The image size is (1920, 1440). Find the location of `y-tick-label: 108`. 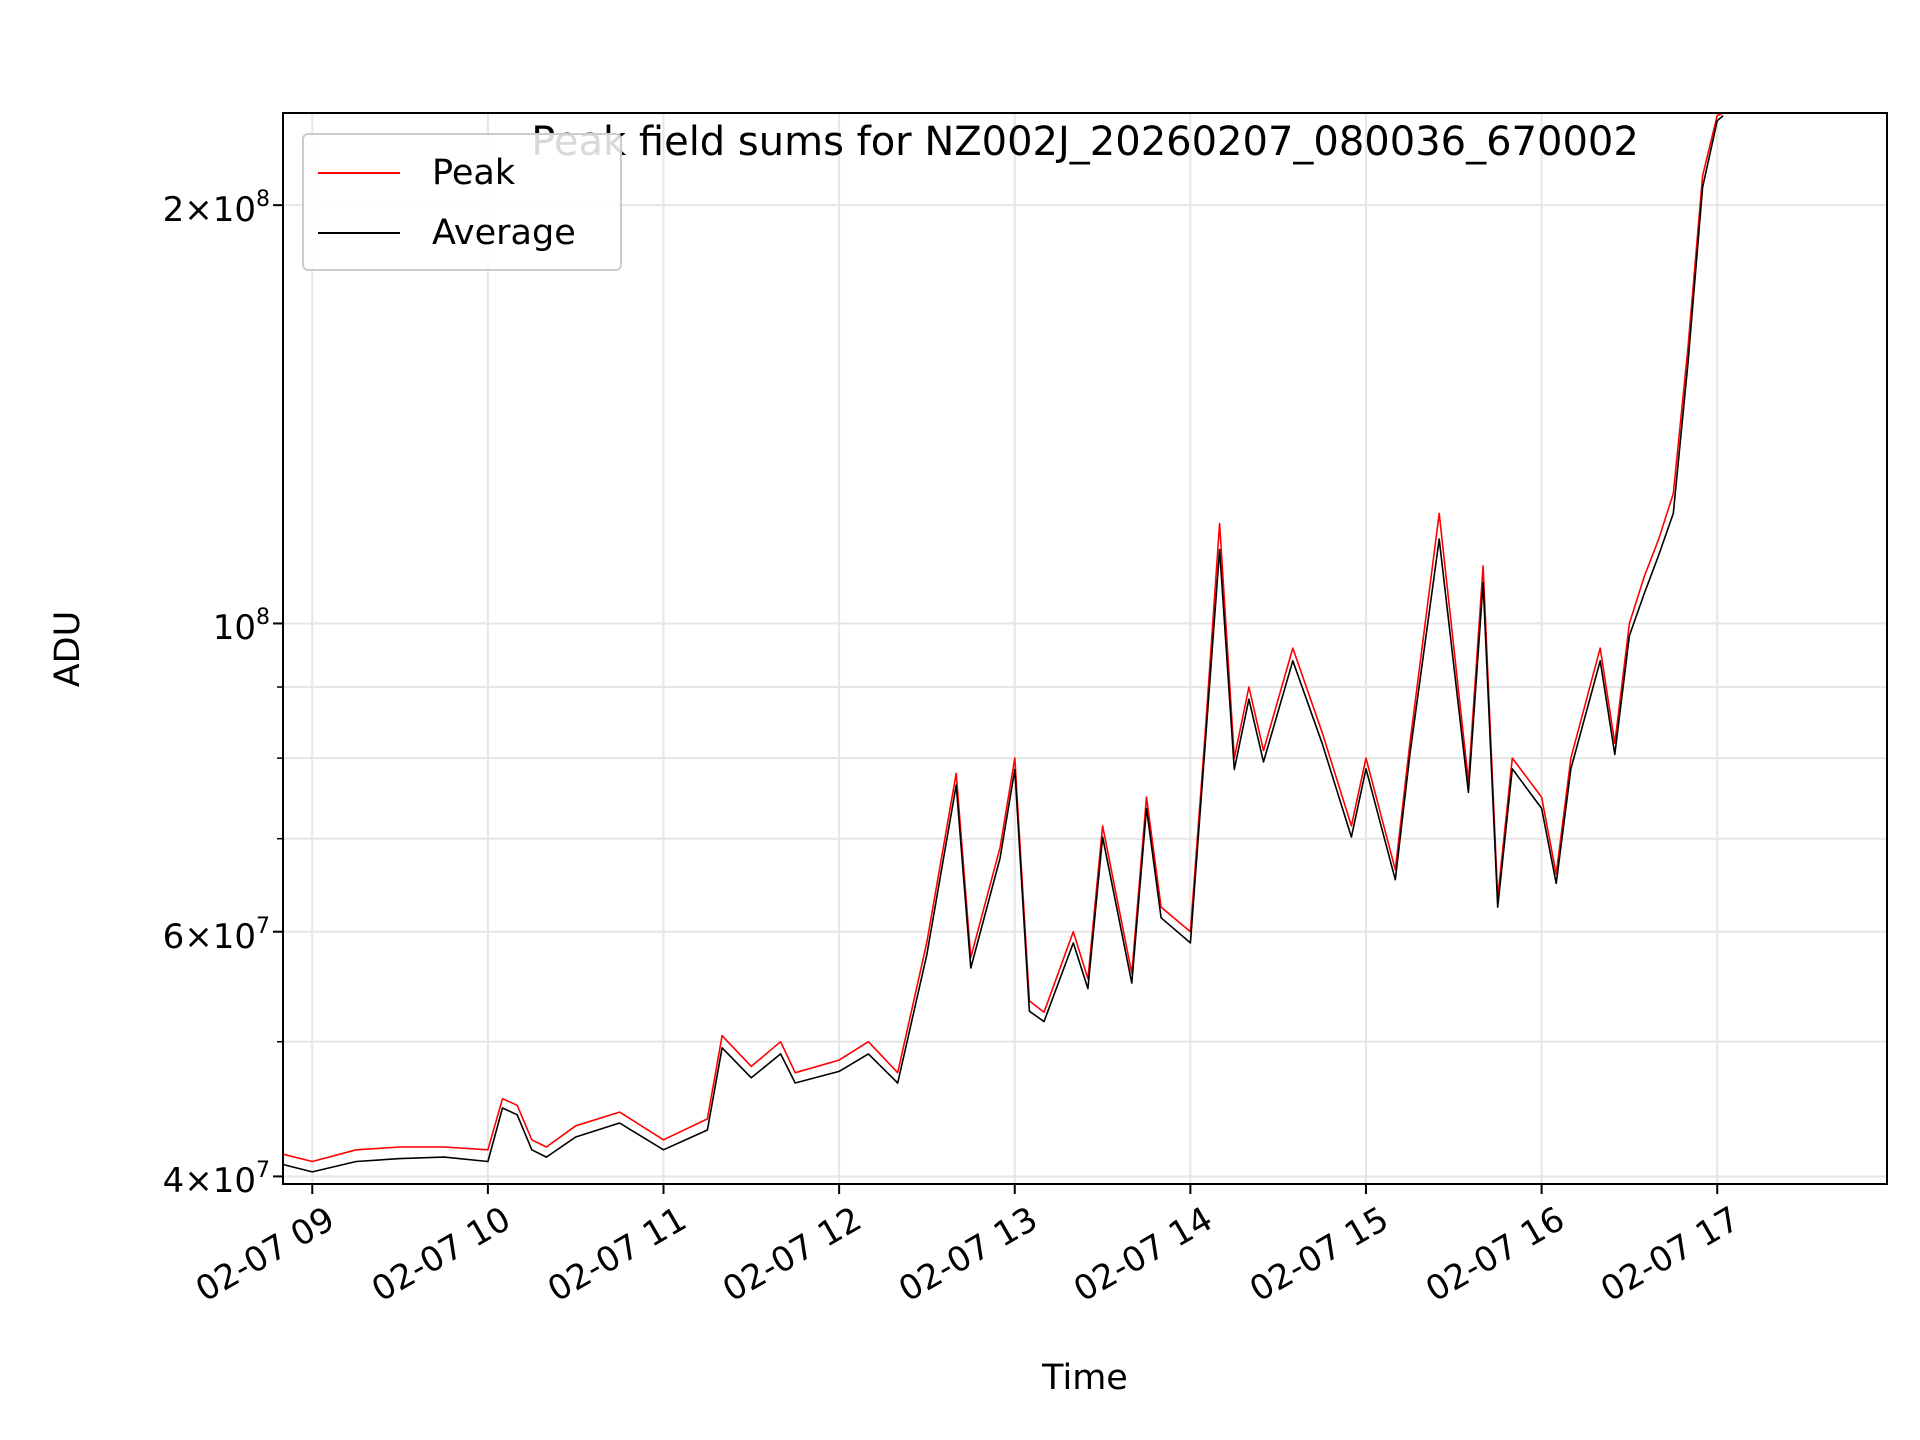

y-tick-label: 108 is located at coordinates (241, 627).